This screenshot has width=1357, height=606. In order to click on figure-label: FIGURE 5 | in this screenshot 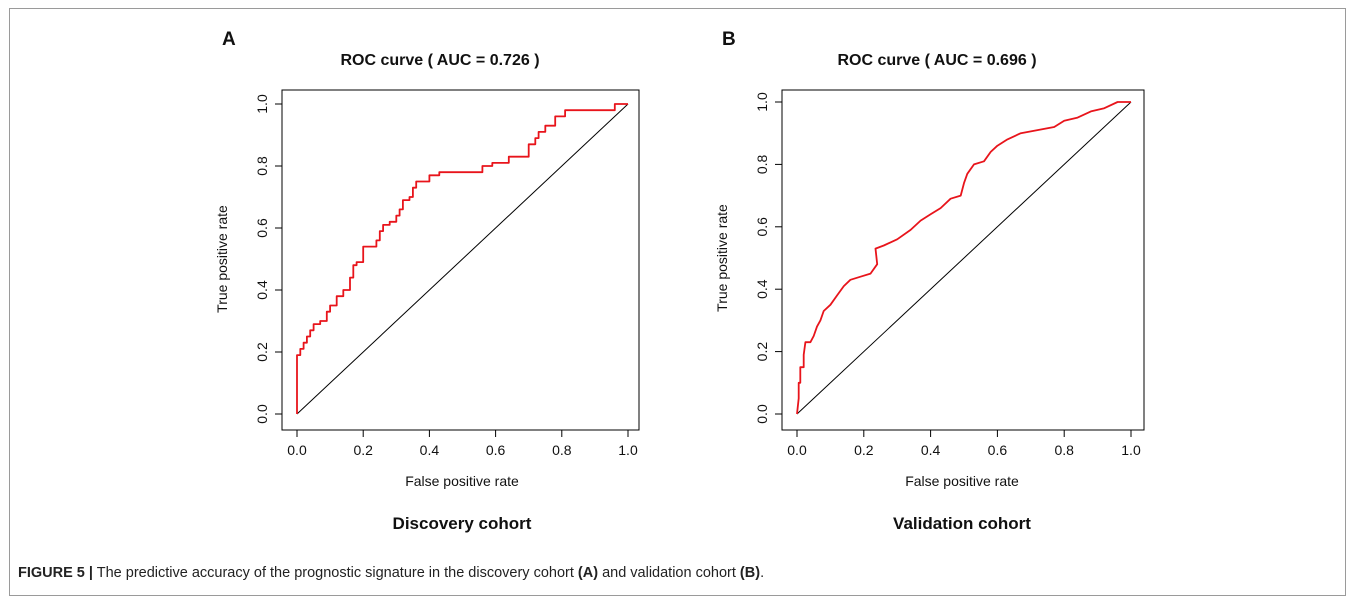, I will do `click(55, 573)`.